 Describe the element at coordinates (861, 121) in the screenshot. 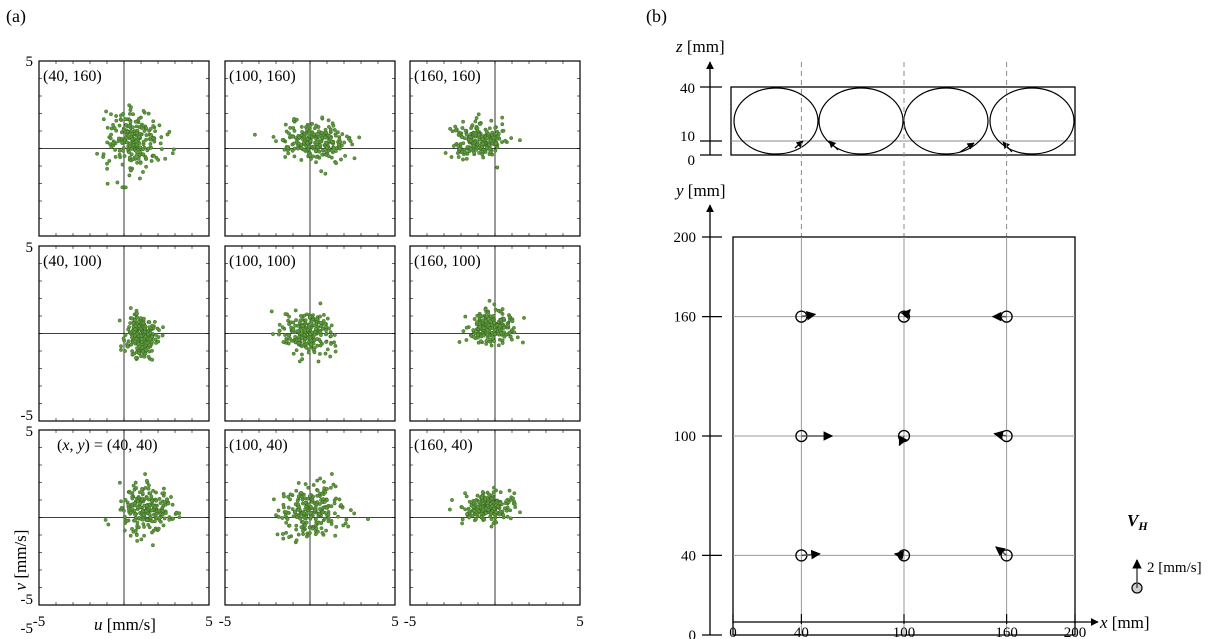

I see `convection-cell` at that location.